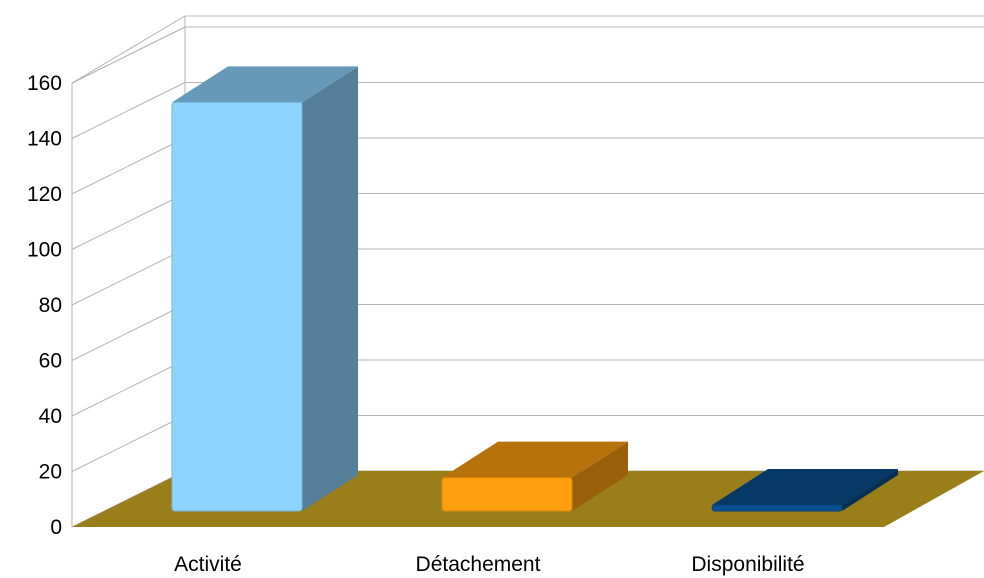 The image size is (984, 578). I want to click on bar-activite, so click(264, 289).